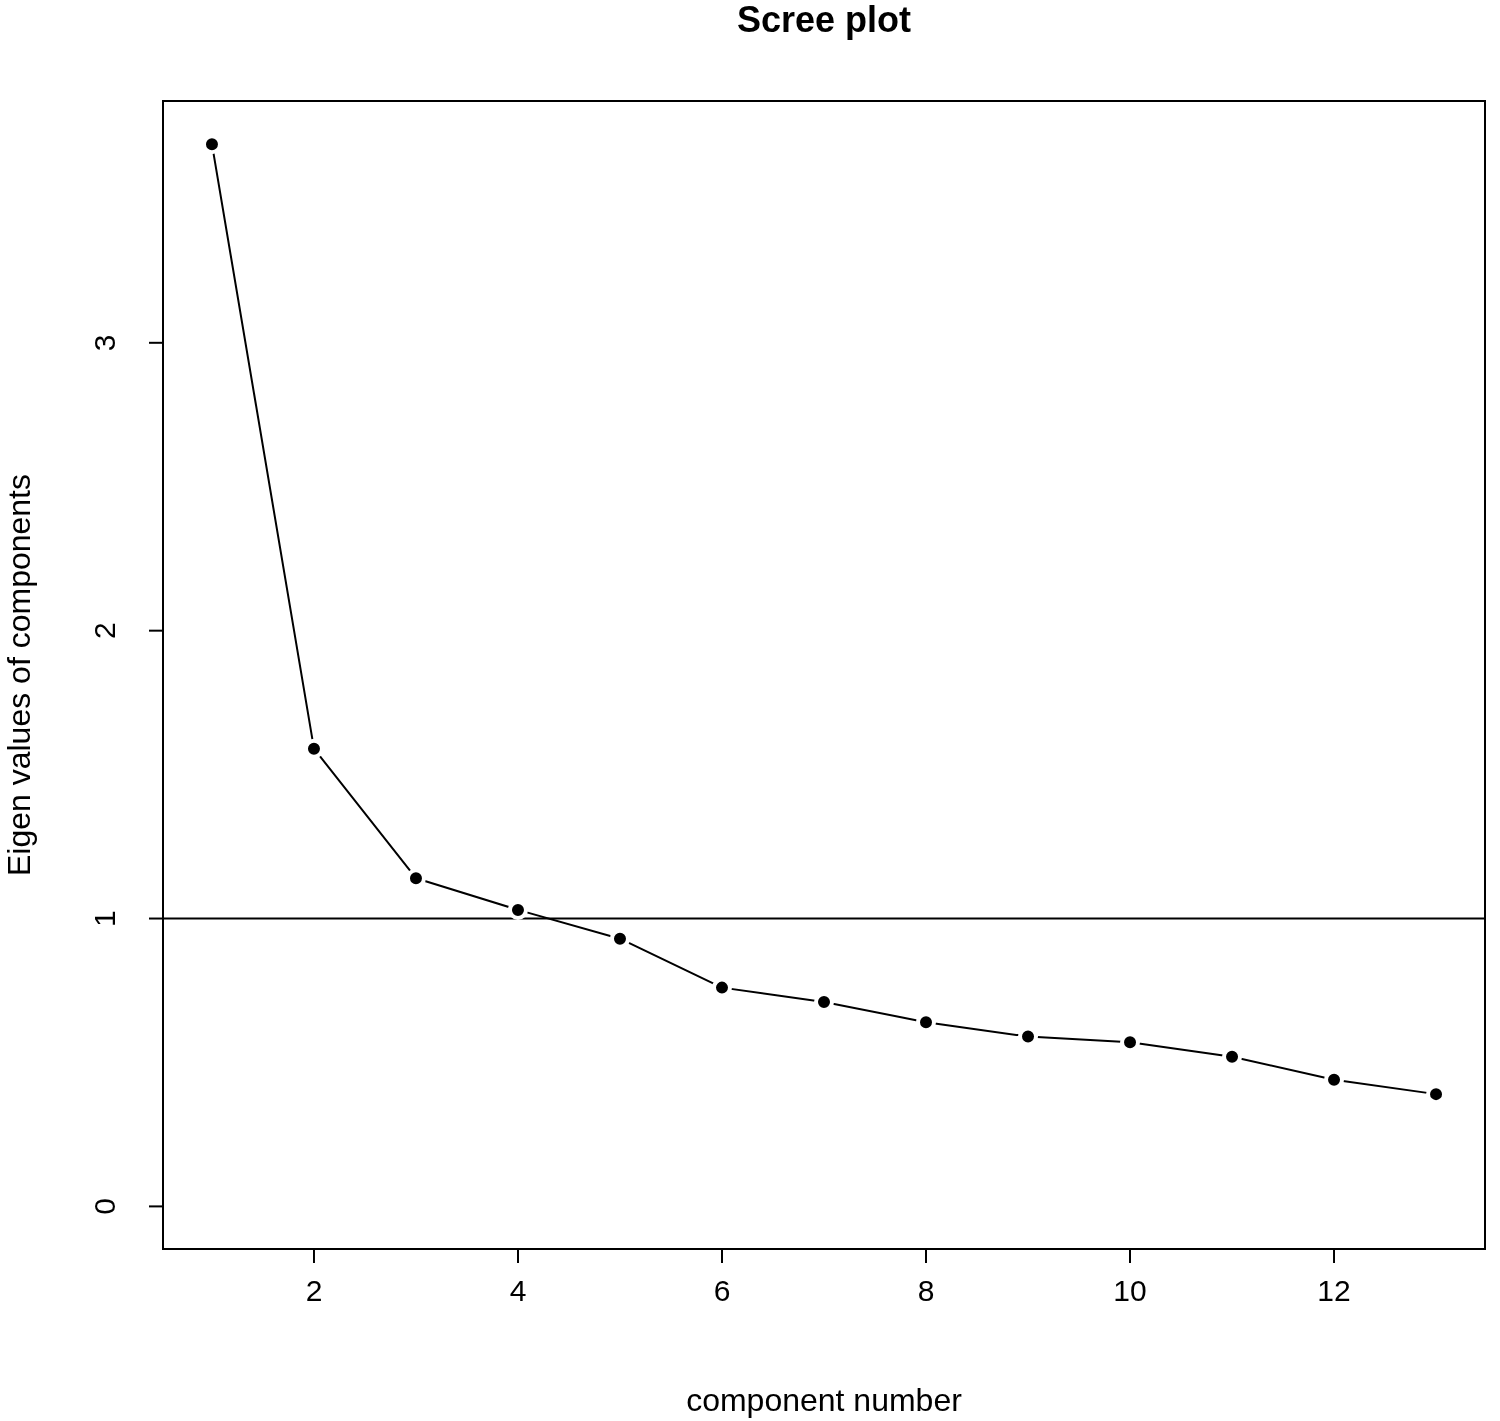  Describe the element at coordinates (104, 343) in the screenshot. I see `y-tick-label: 3` at that location.